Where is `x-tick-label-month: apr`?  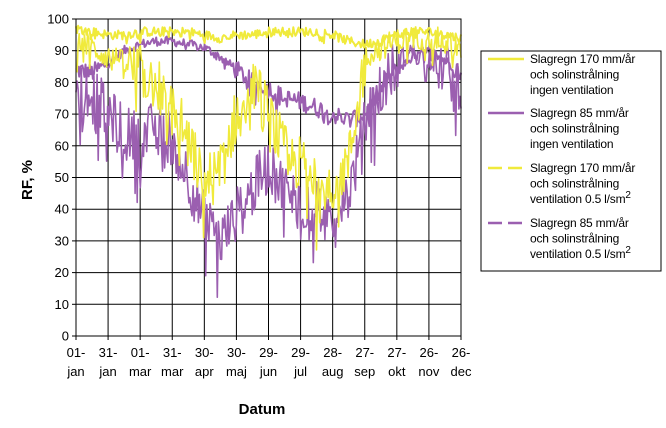 x-tick-label-month: apr is located at coordinates (204, 371).